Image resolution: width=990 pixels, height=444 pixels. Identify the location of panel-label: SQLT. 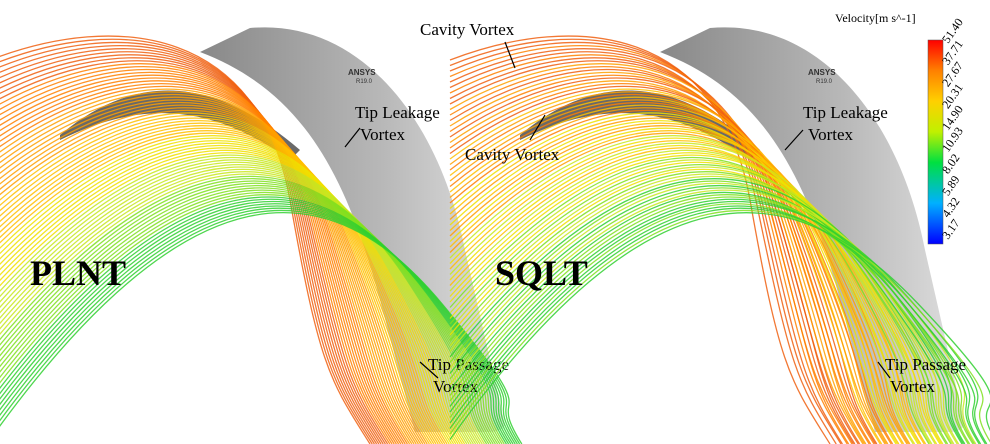
(541, 273).